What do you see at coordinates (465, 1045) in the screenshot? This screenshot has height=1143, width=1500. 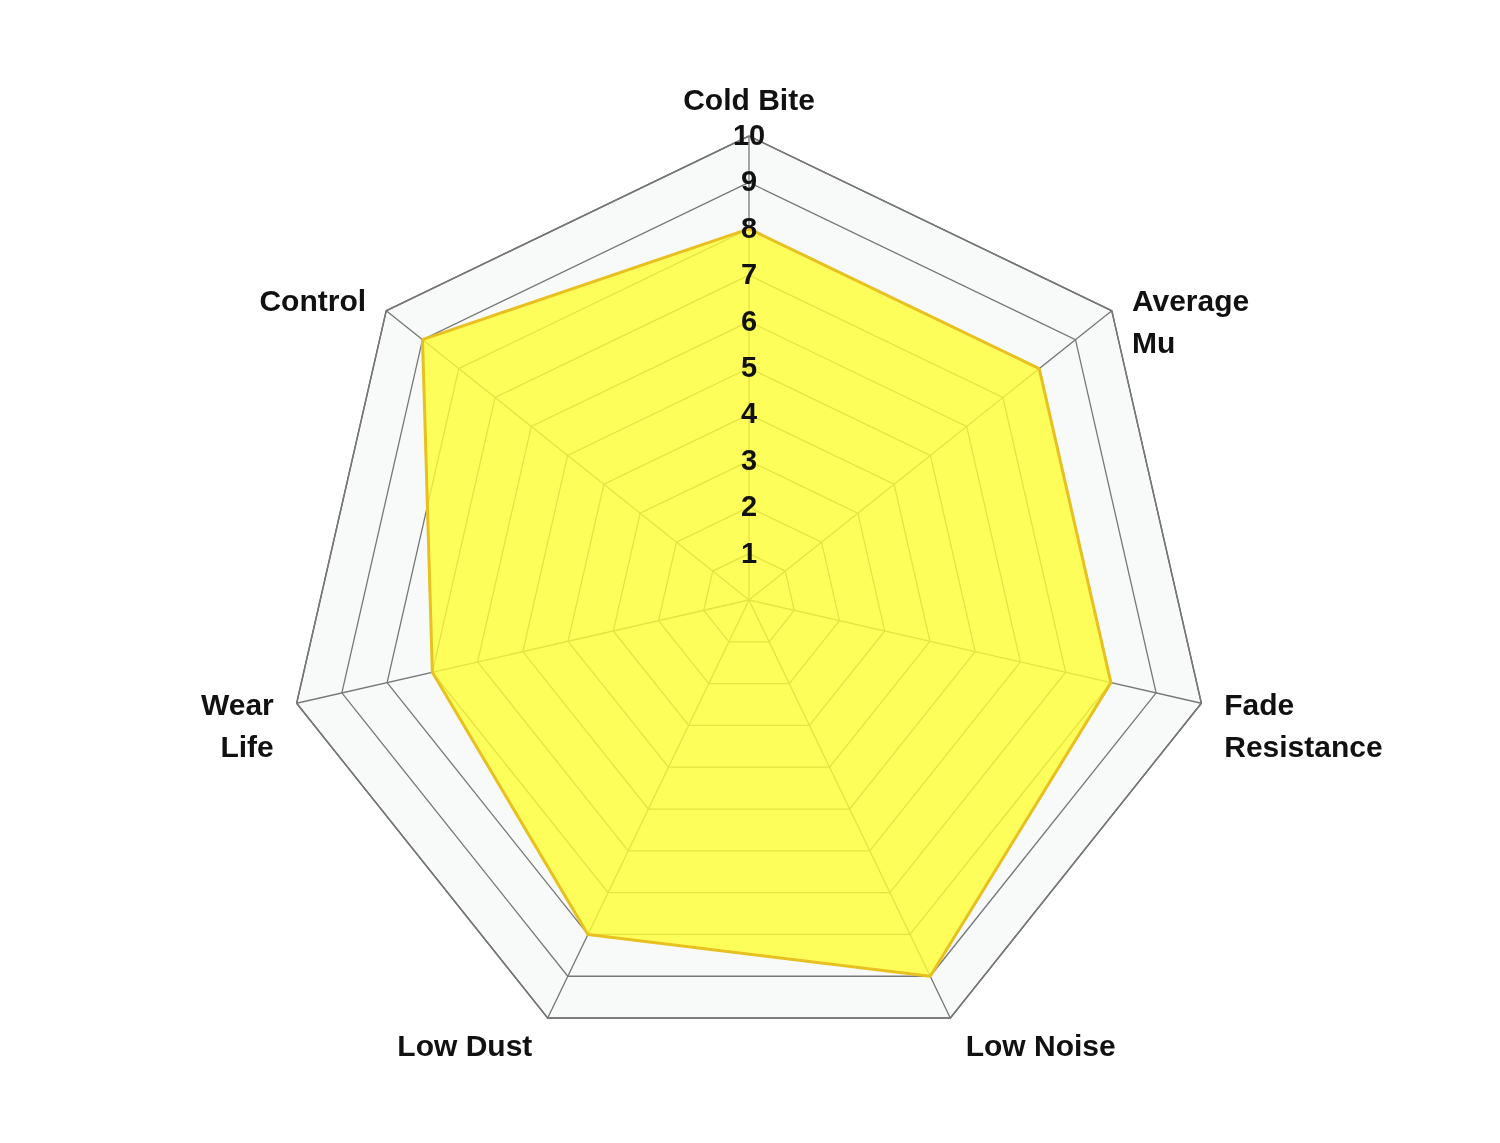 I see `spoke-label: Low Dust` at bounding box center [465, 1045].